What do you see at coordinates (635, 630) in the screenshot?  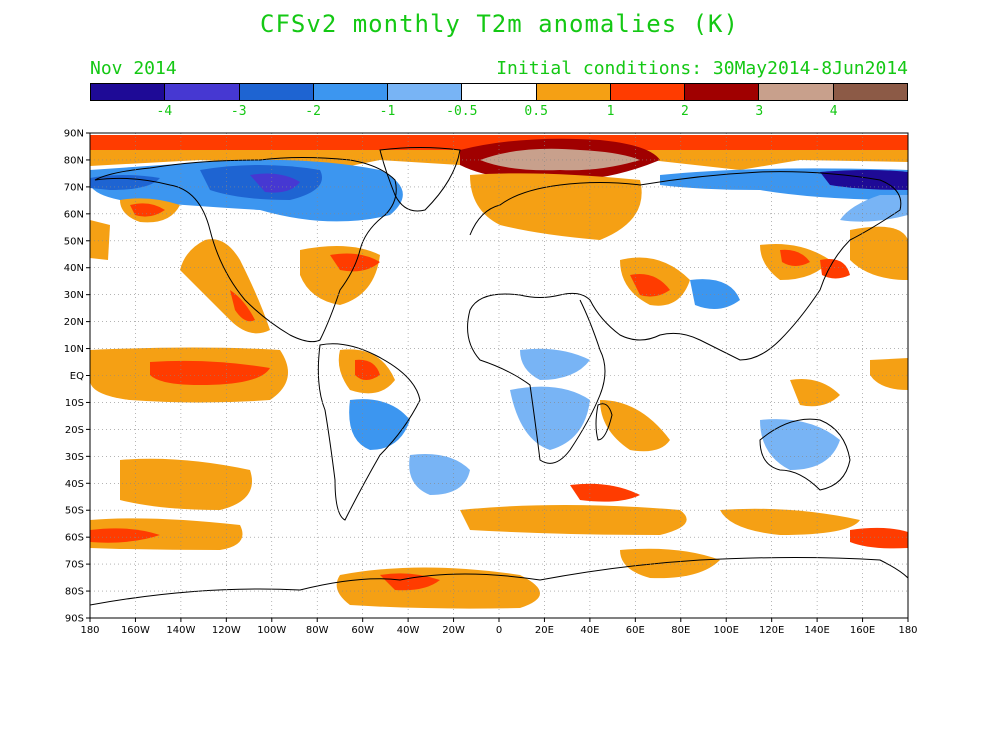 I see `lon-tick-label: 60E` at bounding box center [635, 630].